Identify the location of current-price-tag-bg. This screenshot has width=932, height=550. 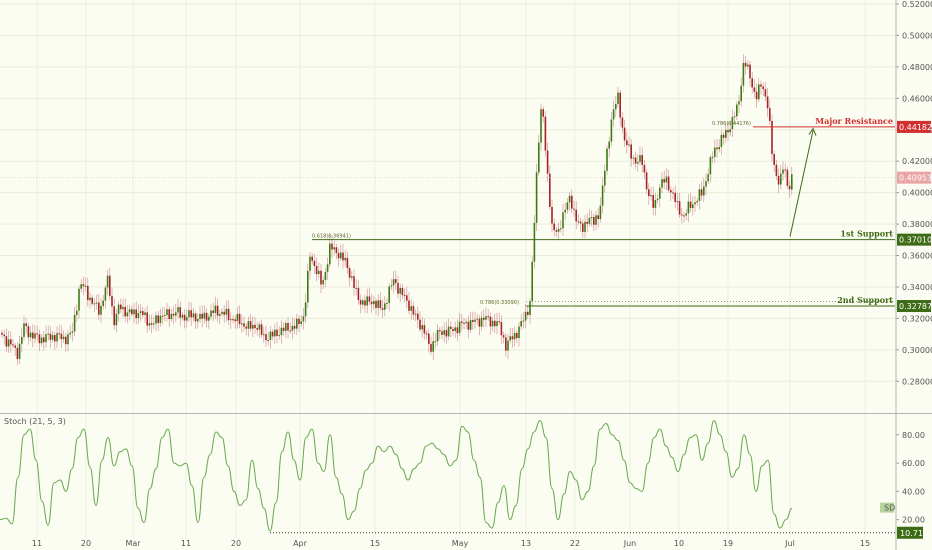
(914, 177).